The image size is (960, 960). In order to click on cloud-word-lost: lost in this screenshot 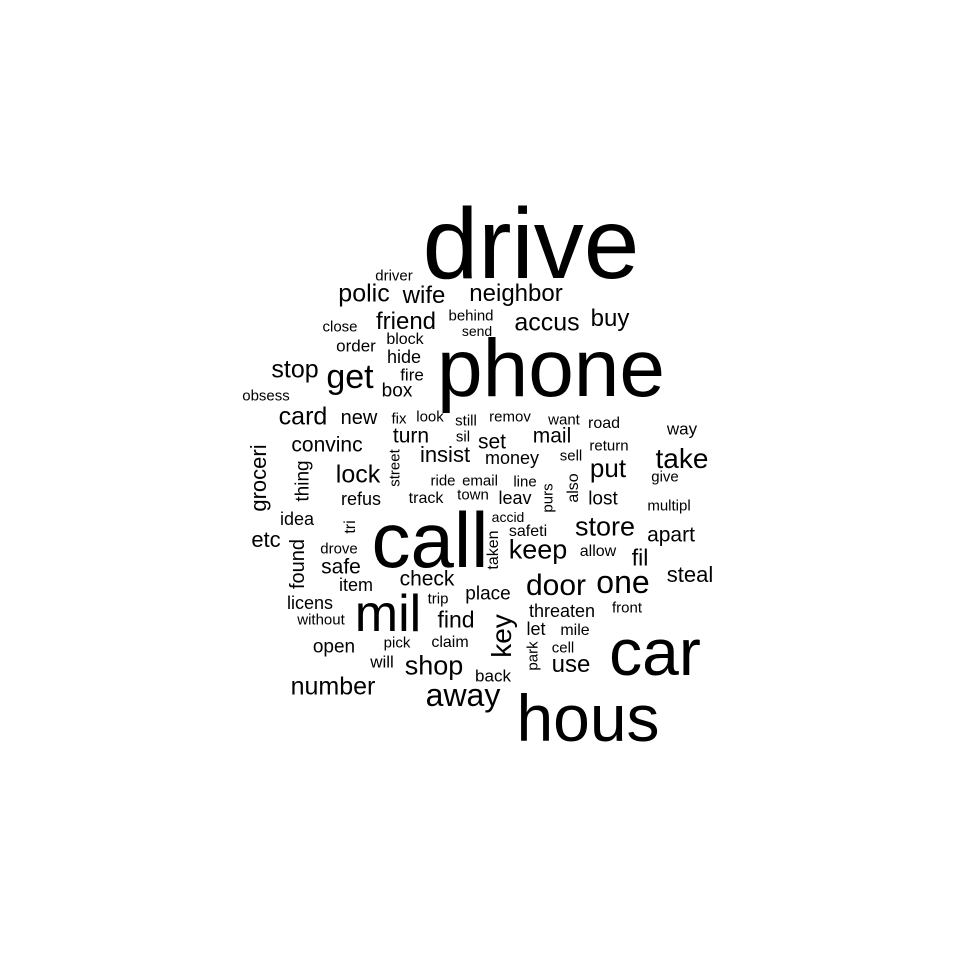, I will do `click(603, 499)`.